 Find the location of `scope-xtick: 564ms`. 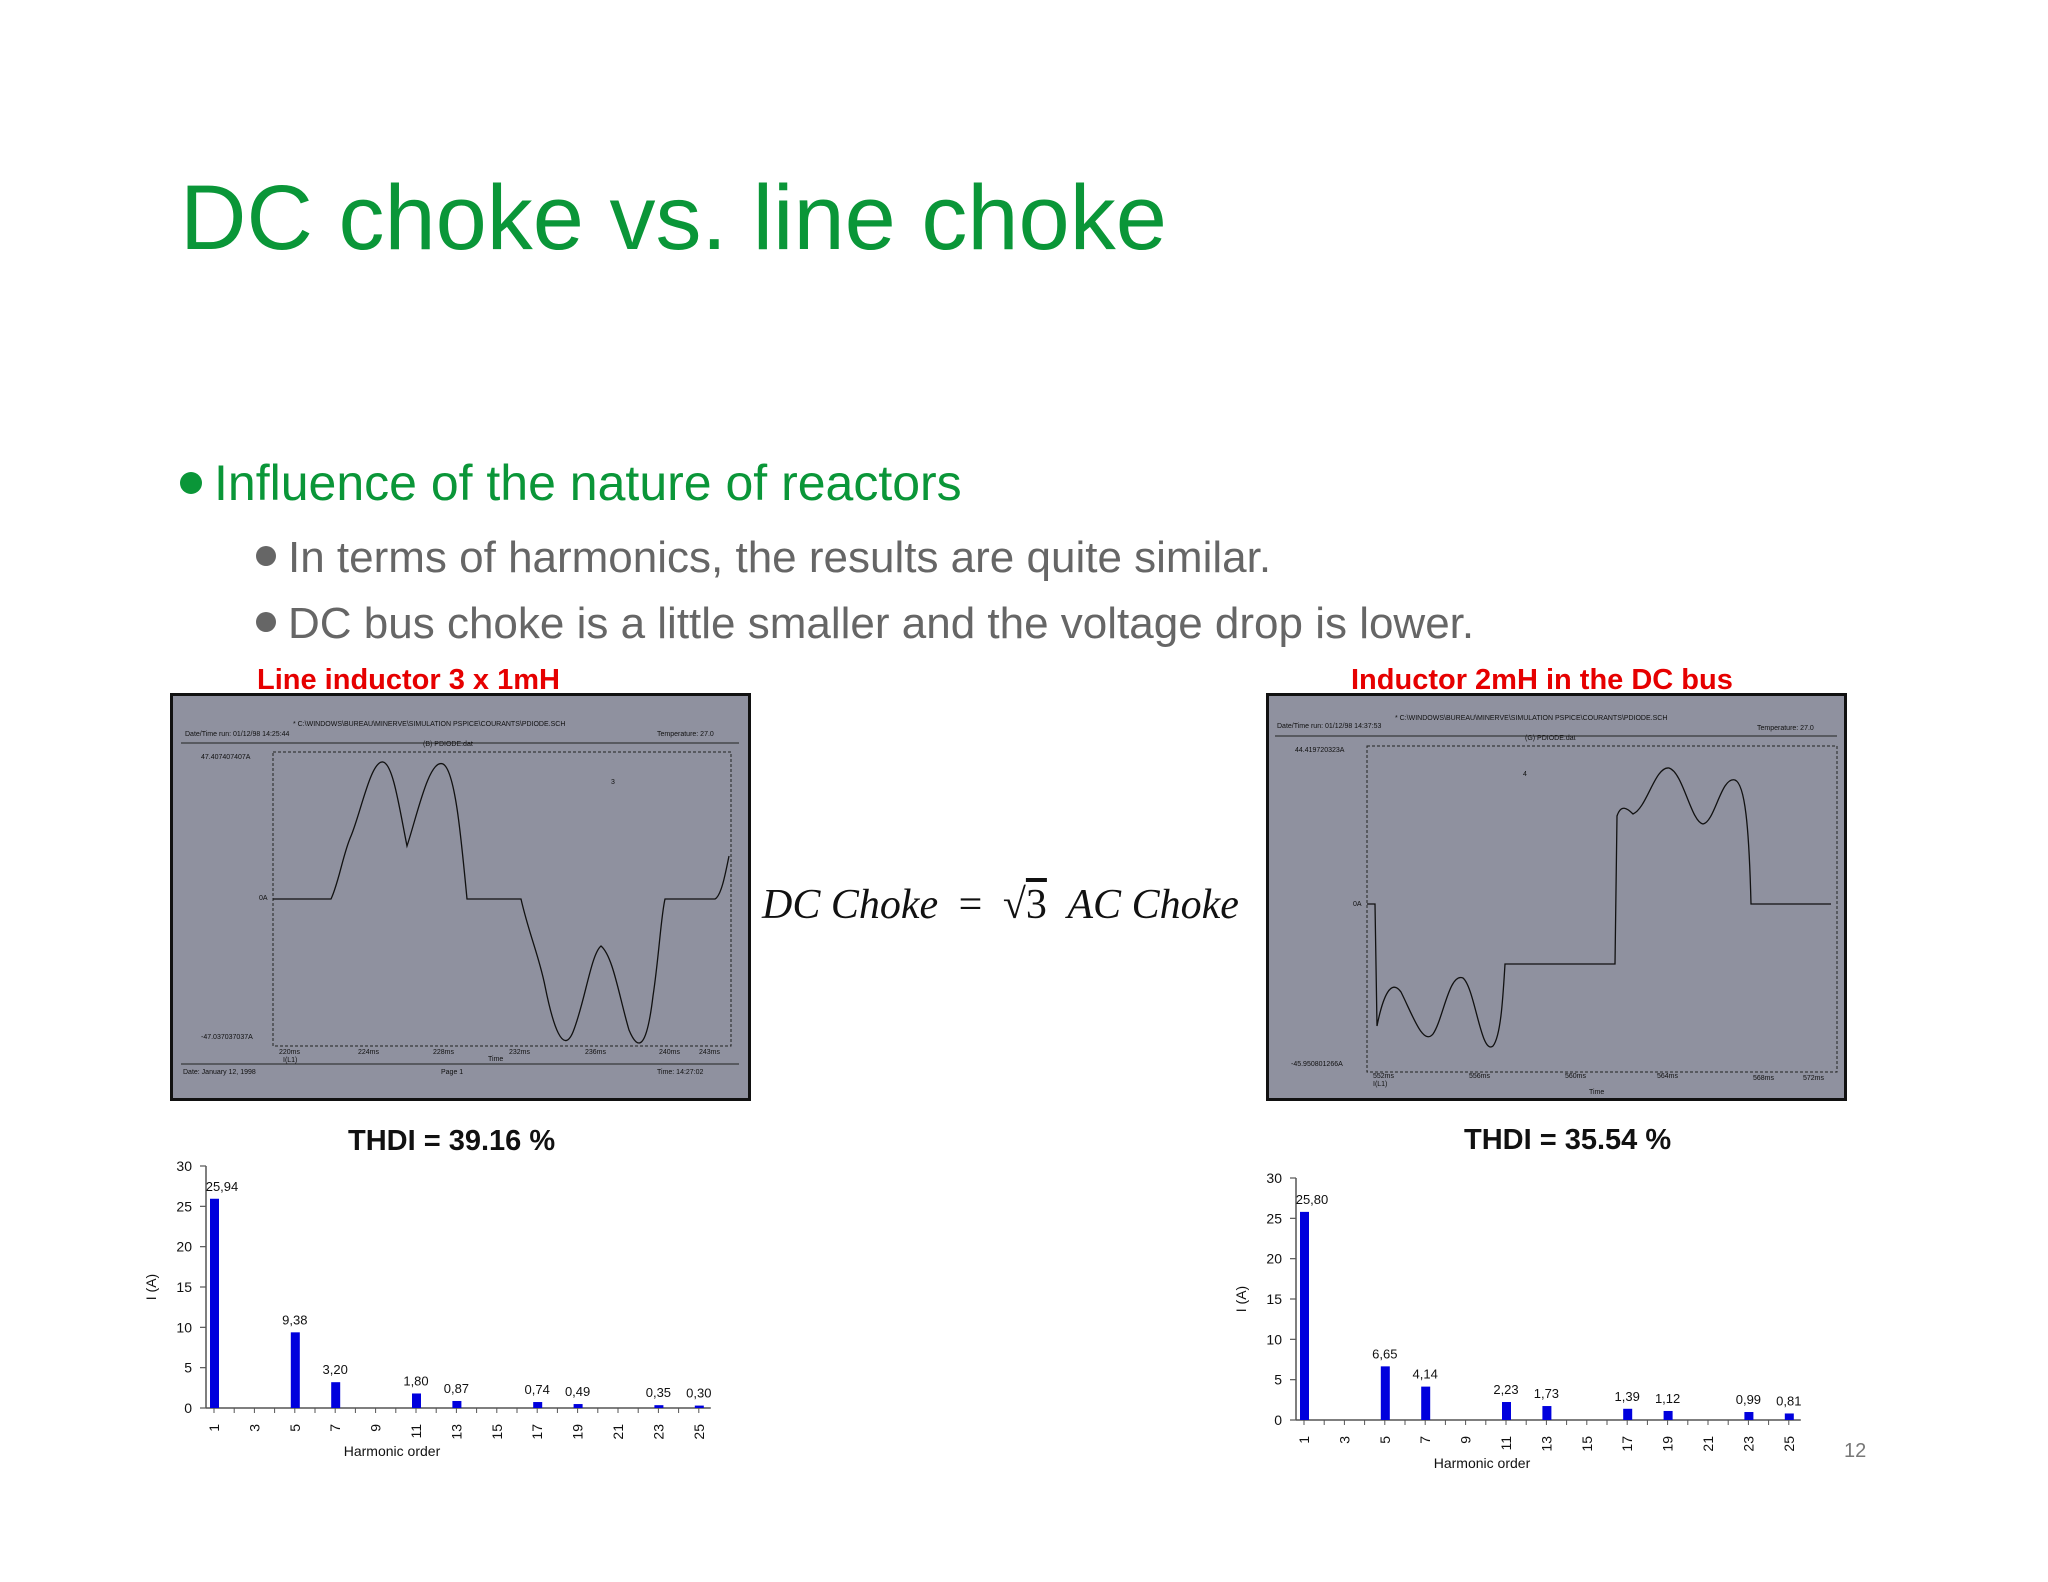

scope-xtick: 564ms is located at coordinates (1668, 1076).